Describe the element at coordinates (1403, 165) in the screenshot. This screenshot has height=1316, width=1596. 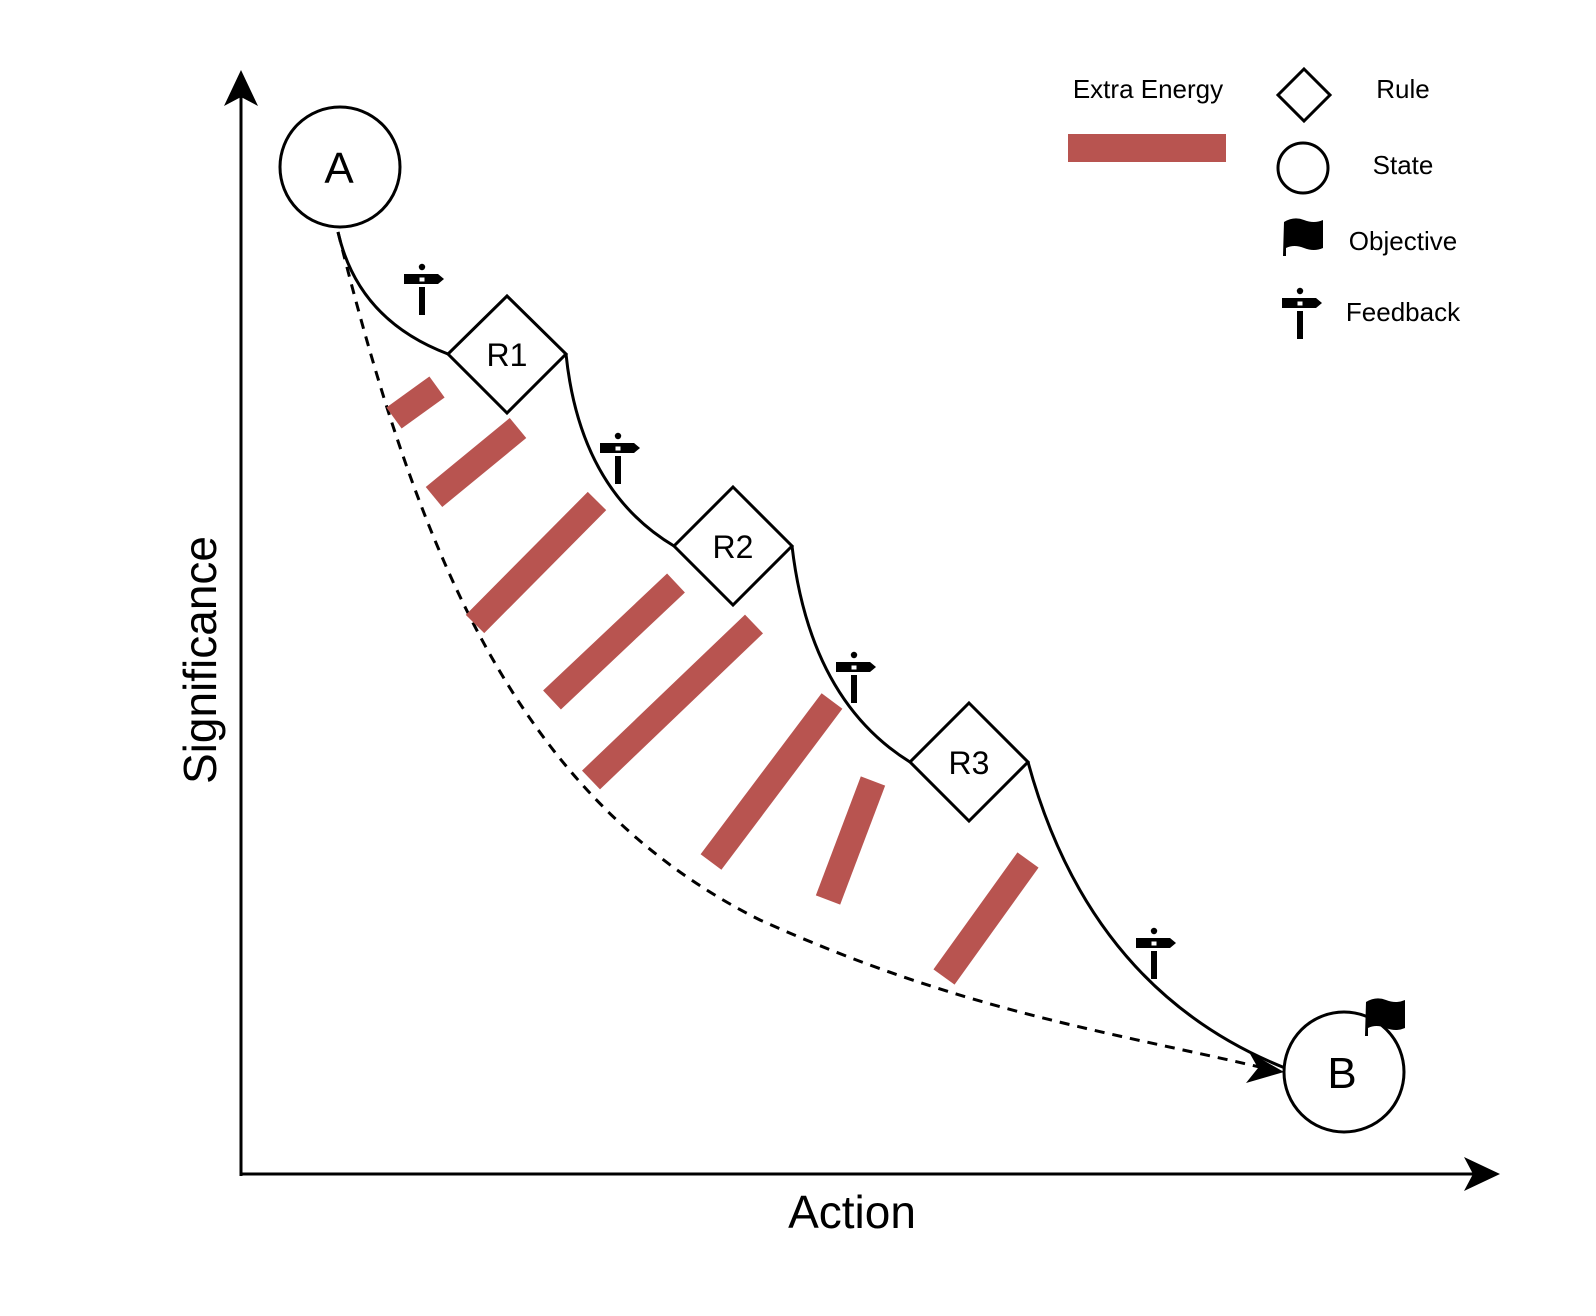
I see `legend-state-label: State` at that location.